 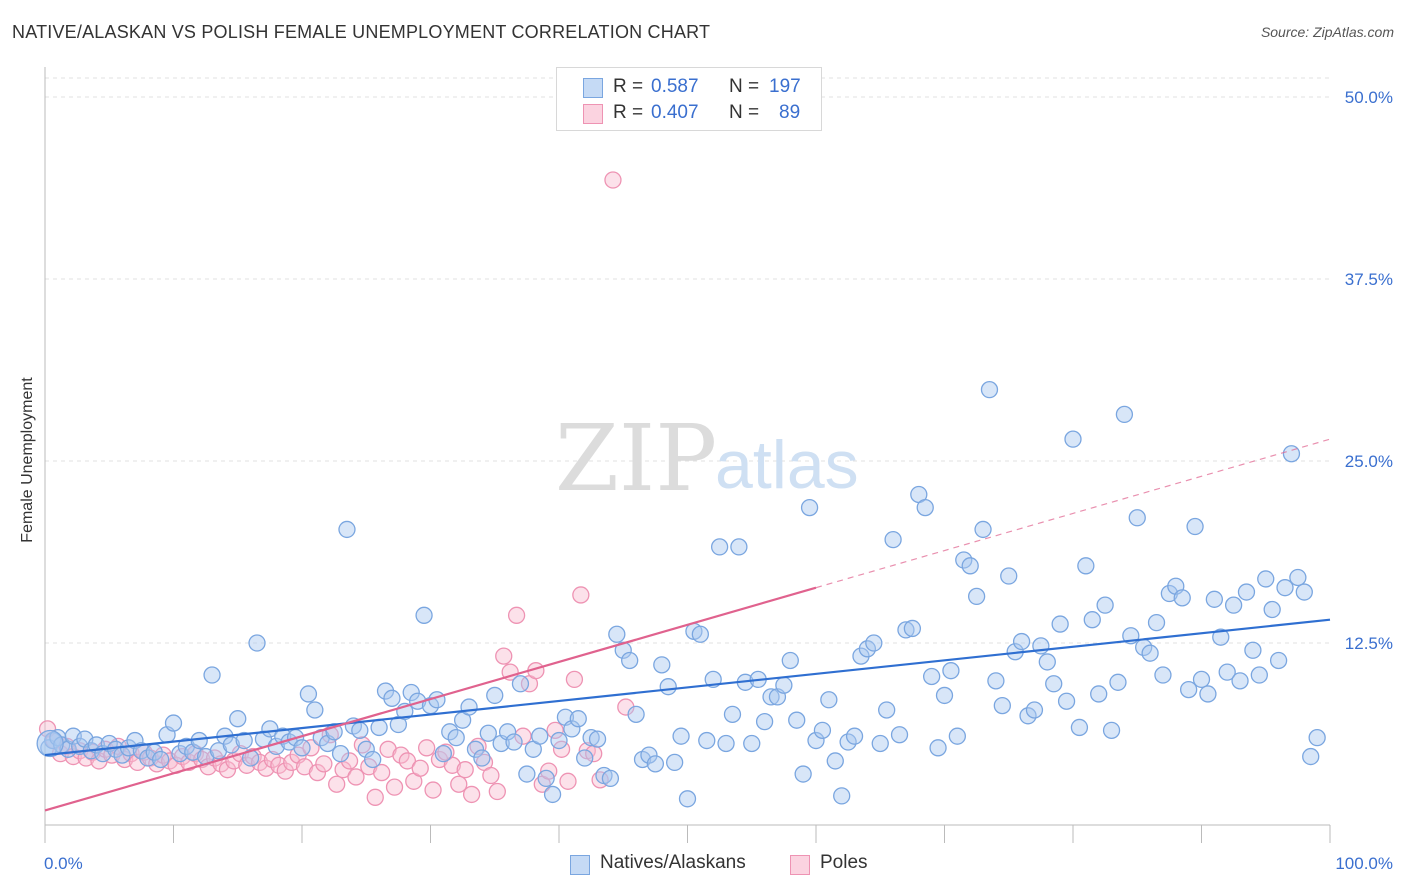 What do you see at coordinates (1369, 370) in the screenshot?
I see `y-tick-labels: 12.5% 25.0% 37.5% 50.0%` at bounding box center [1369, 370].